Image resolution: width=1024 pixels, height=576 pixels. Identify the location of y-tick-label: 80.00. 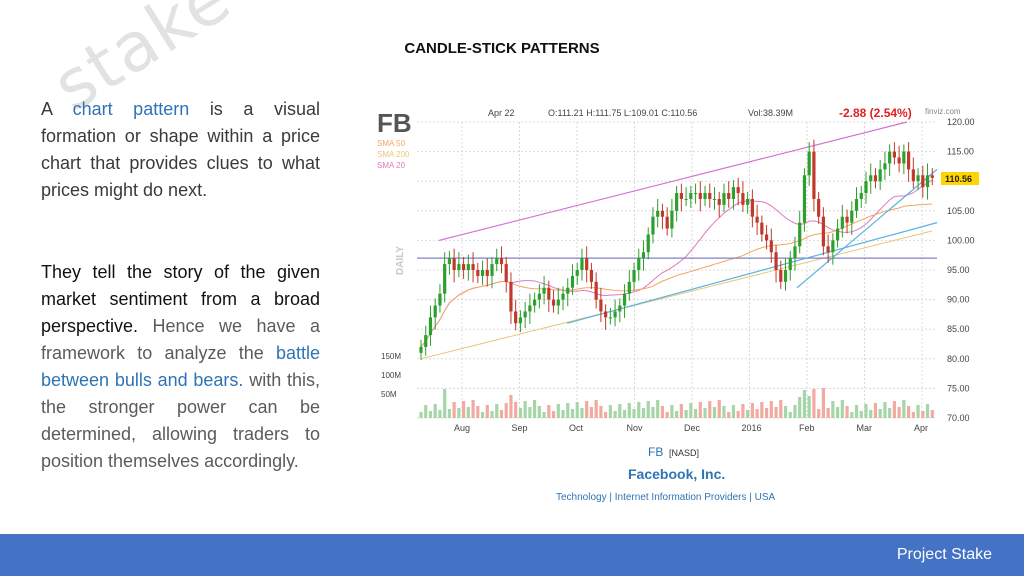
(958, 359).